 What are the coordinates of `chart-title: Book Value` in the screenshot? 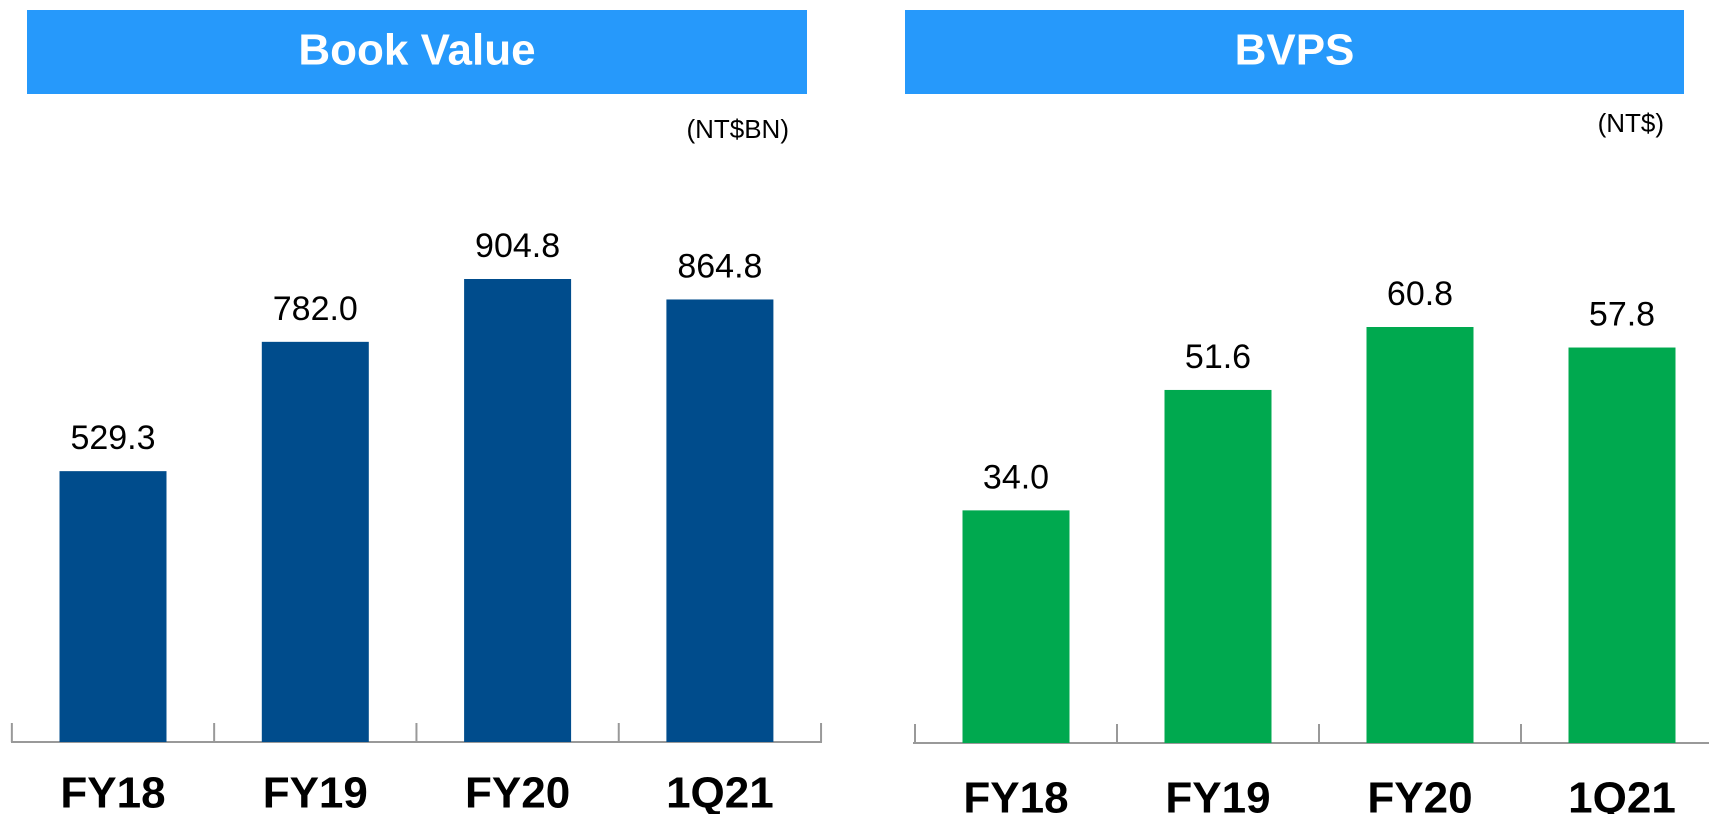 It's located at (416, 50).